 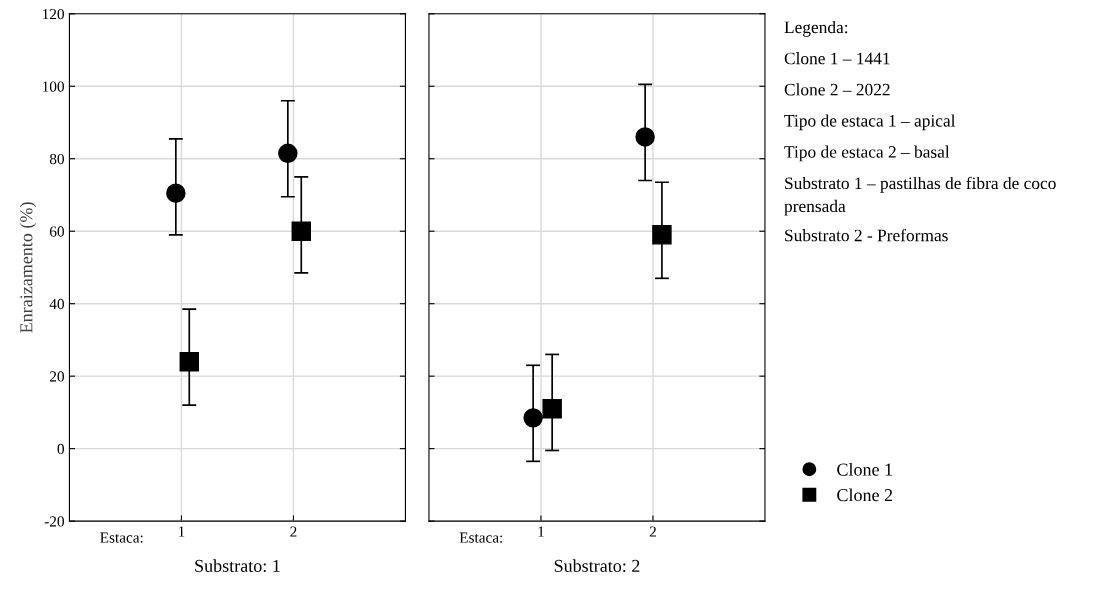 What do you see at coordinates (56, 159) in the screenshot?
I see `y-tick-label: 80` at bounding box center [56, 159].